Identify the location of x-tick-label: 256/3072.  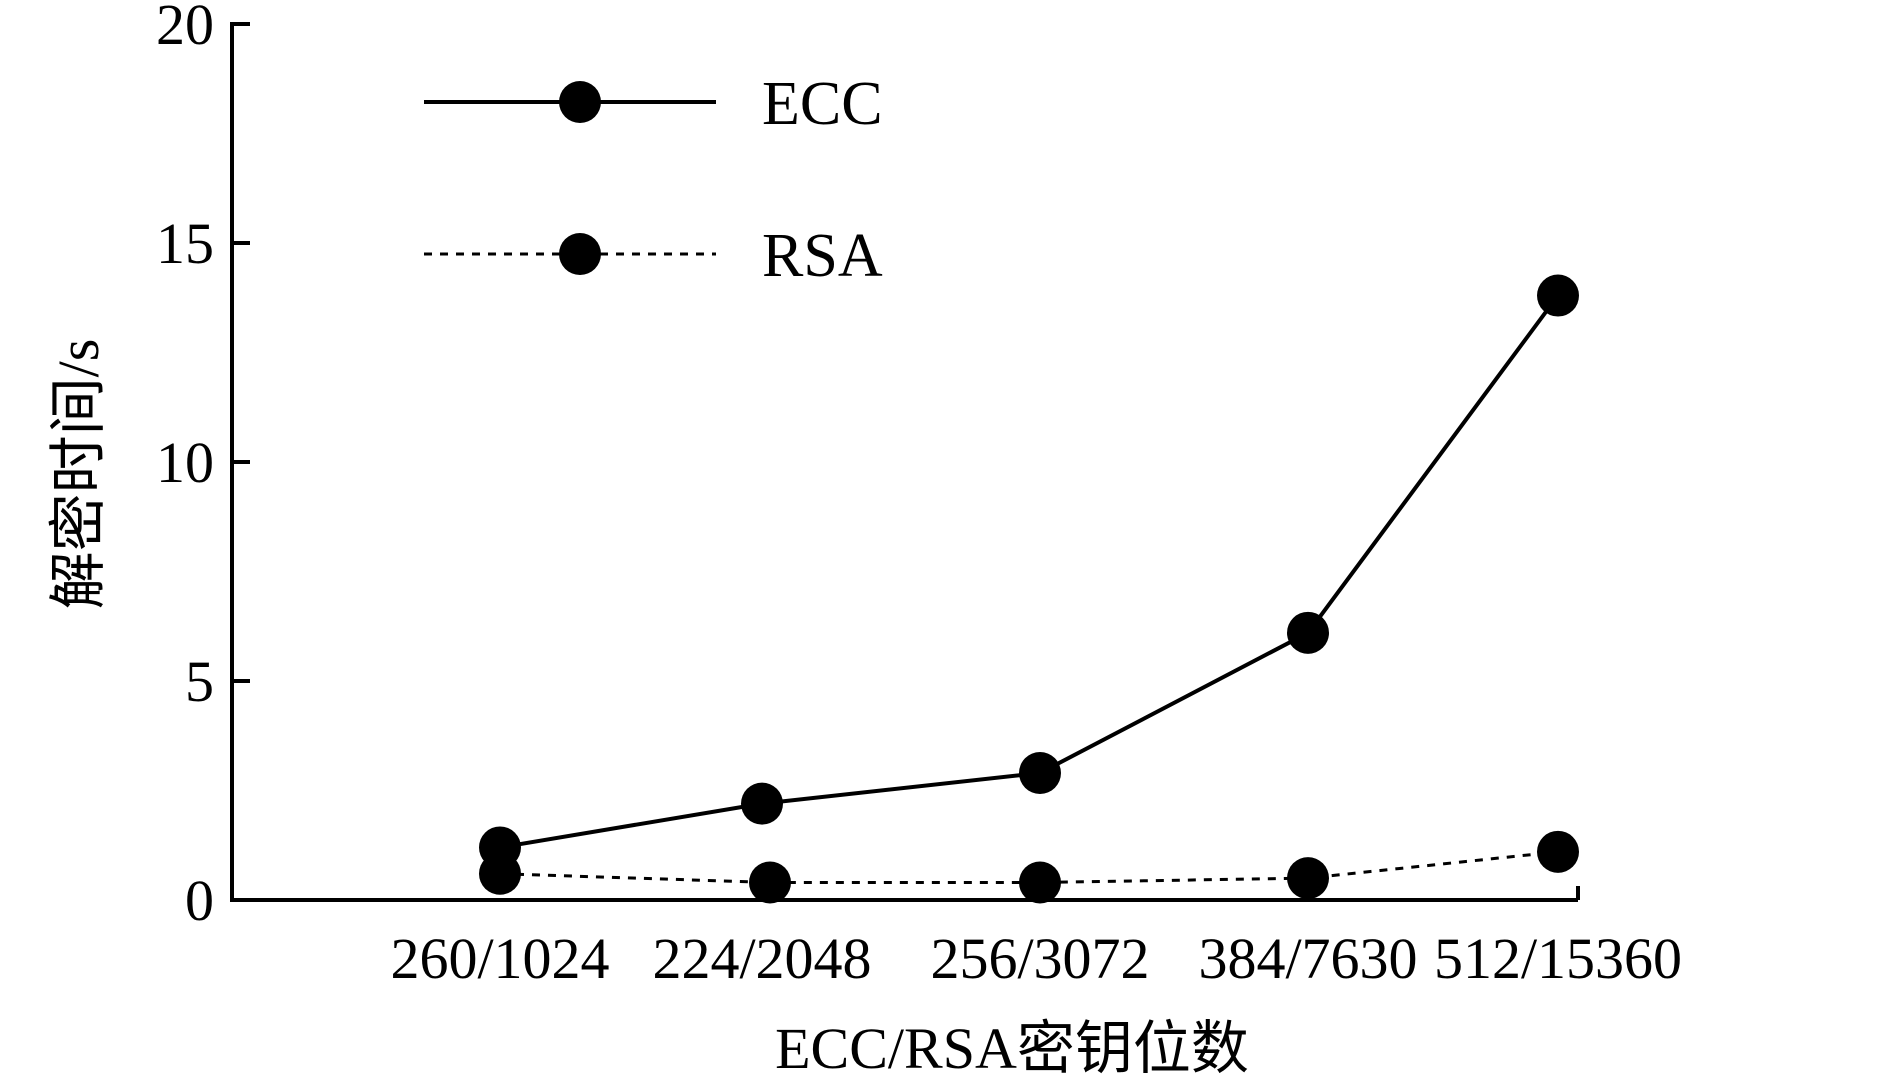
(1039, 958).